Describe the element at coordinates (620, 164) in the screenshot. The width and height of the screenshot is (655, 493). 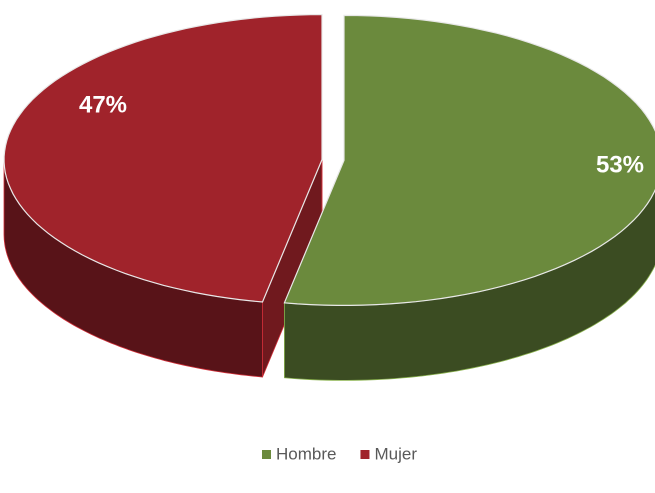
I see `data-label: 53%` at that location.